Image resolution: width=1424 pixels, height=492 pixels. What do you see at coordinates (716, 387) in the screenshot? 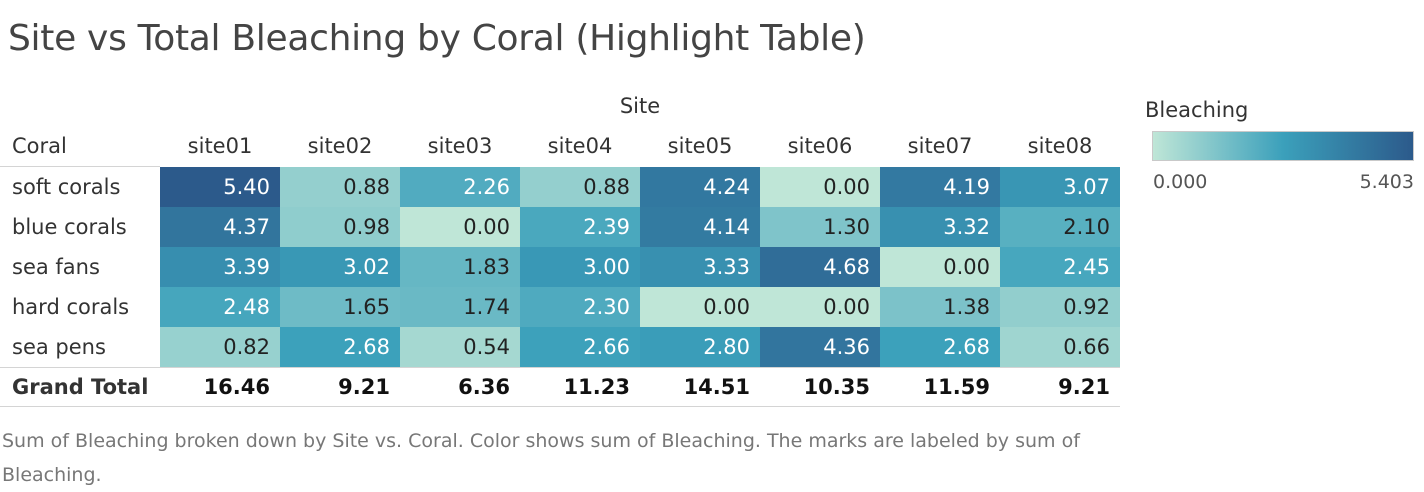
I see `grand-total-site05: 14.51` at bounding box center [716, 387].